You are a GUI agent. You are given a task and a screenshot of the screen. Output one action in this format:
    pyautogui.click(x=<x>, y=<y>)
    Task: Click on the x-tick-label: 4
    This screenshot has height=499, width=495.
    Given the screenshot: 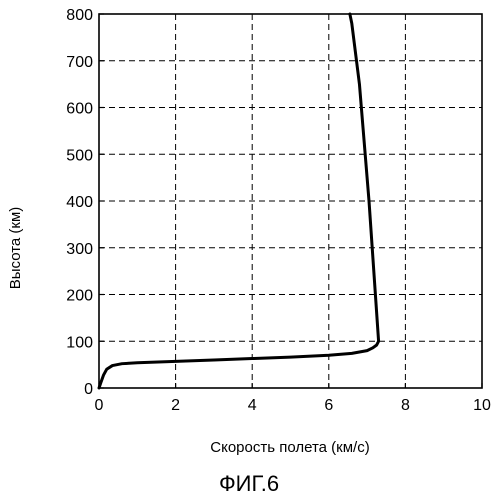 What is the action you would take?
    pyautogui.click(x=252, y=405)
    